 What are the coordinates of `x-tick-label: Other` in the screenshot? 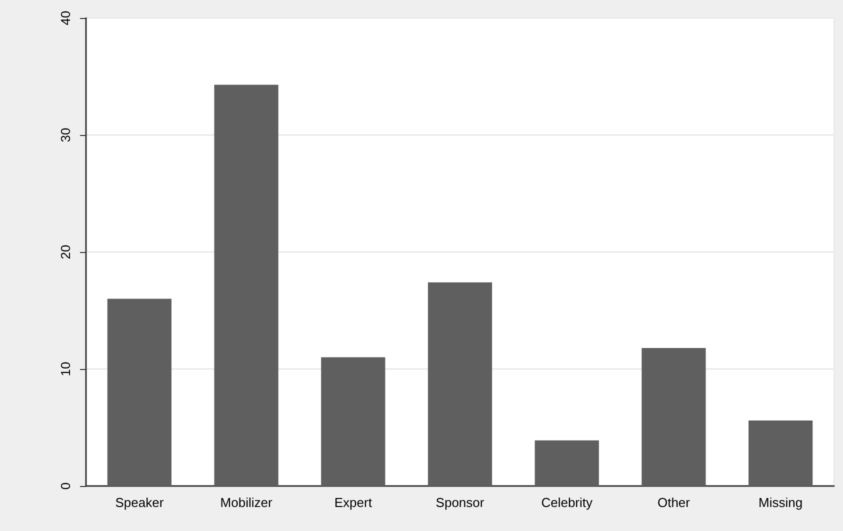 It's located at (674, 502).